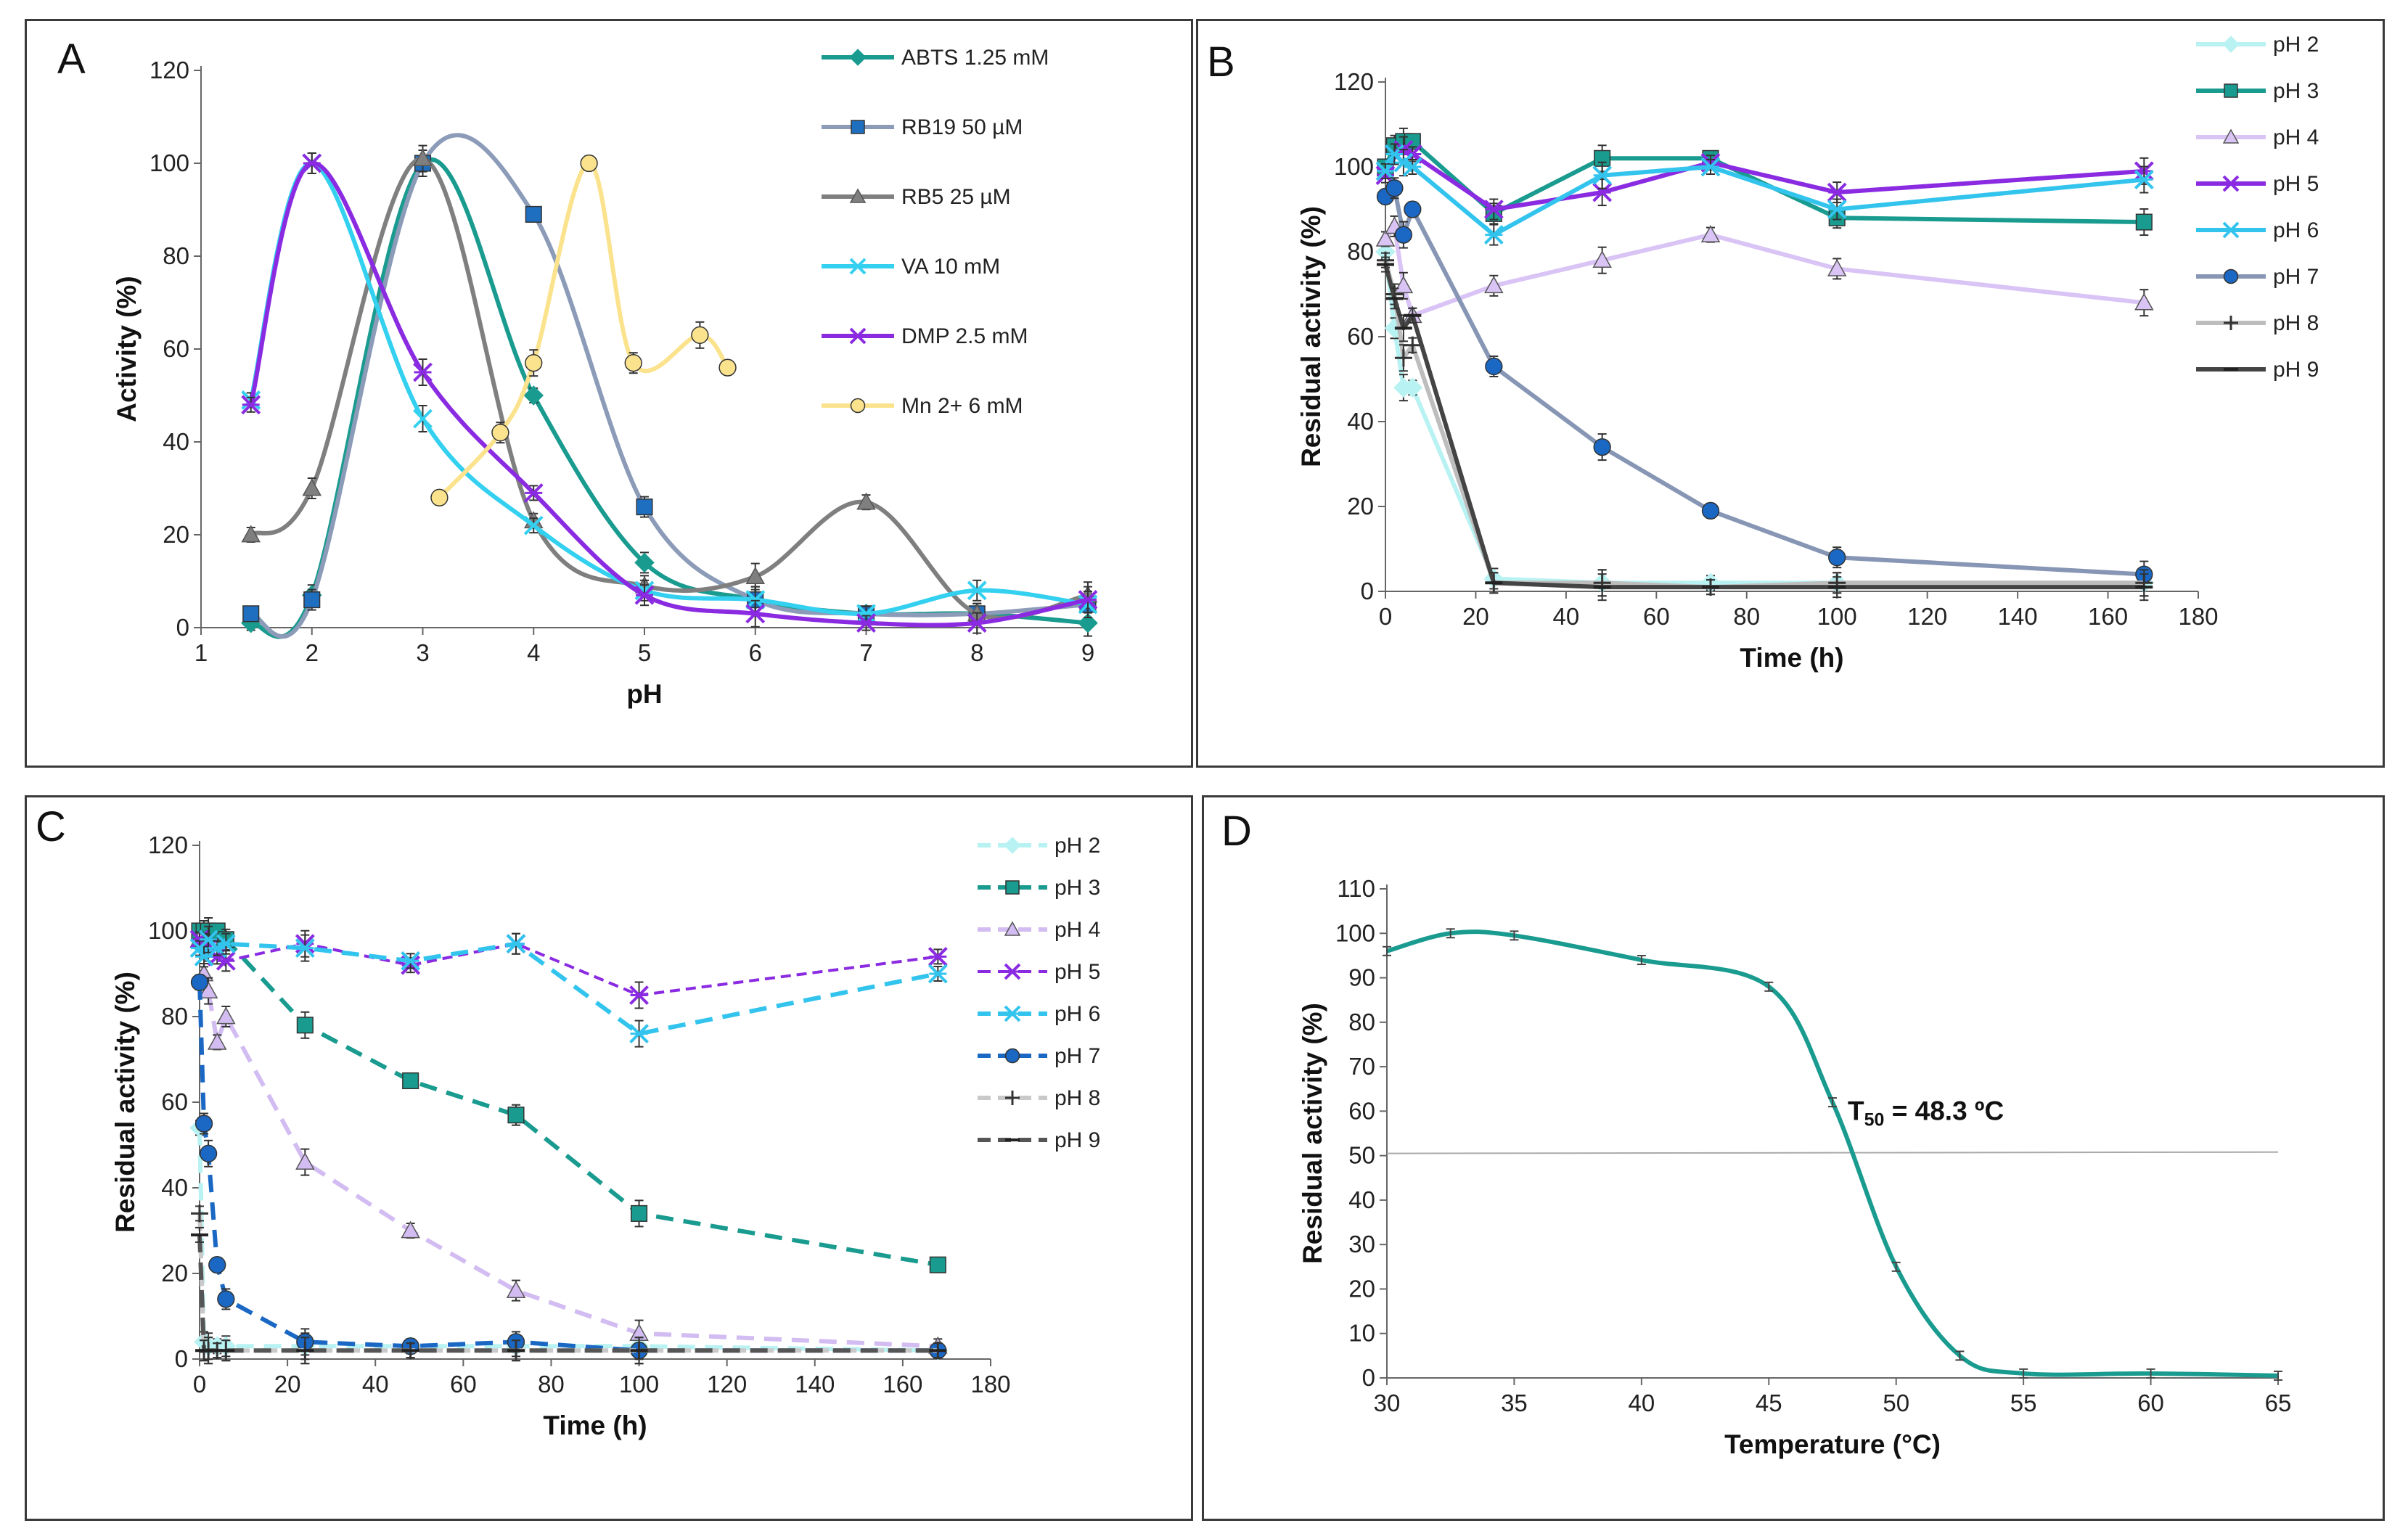 The width and height of the screenshot is (2408, 1539). Describe the element at coordinates (1077, 846) in the screenshot. I see `legend-label: pH 2` at that location.